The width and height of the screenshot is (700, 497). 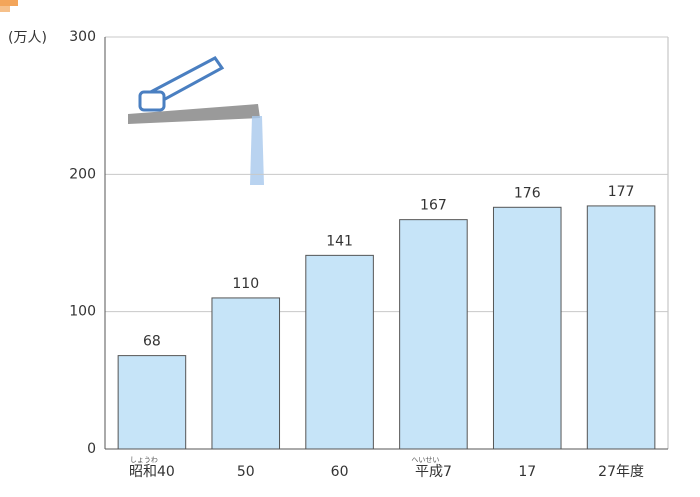 What do you see at coordinates (433, 472) in the screenshot?
I see `x-tick-label: 平成7` at bounding box center [433, 472].